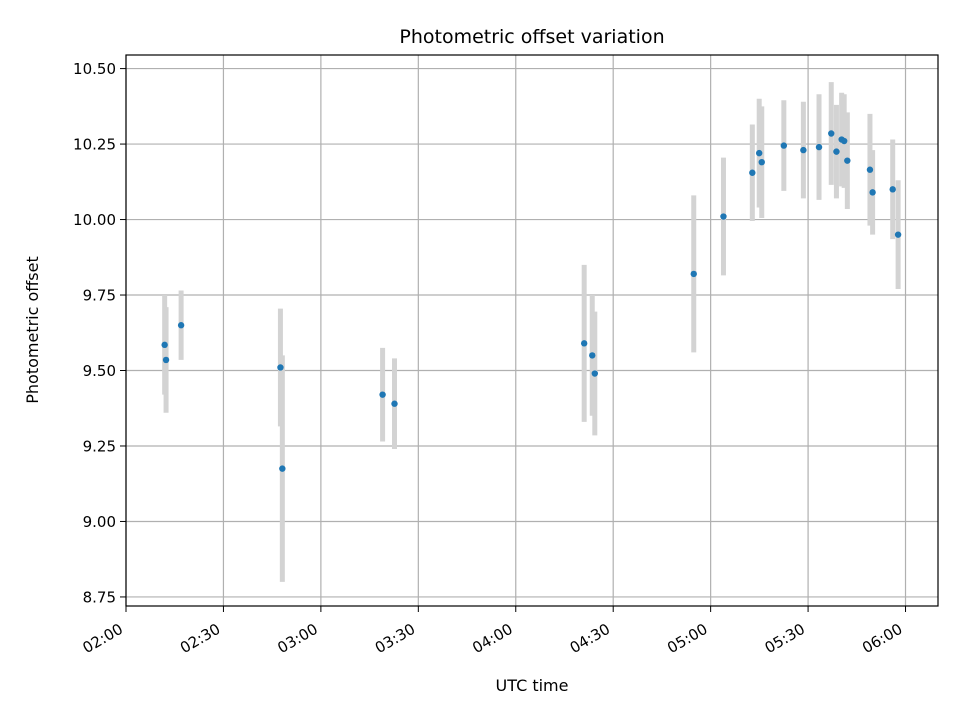 This screenshot has width=960, height=720. What do you see at coordinates (94, 220) in the screenshot?
I see `y-tick-label: 10.00` at bounding box center [94, 220].